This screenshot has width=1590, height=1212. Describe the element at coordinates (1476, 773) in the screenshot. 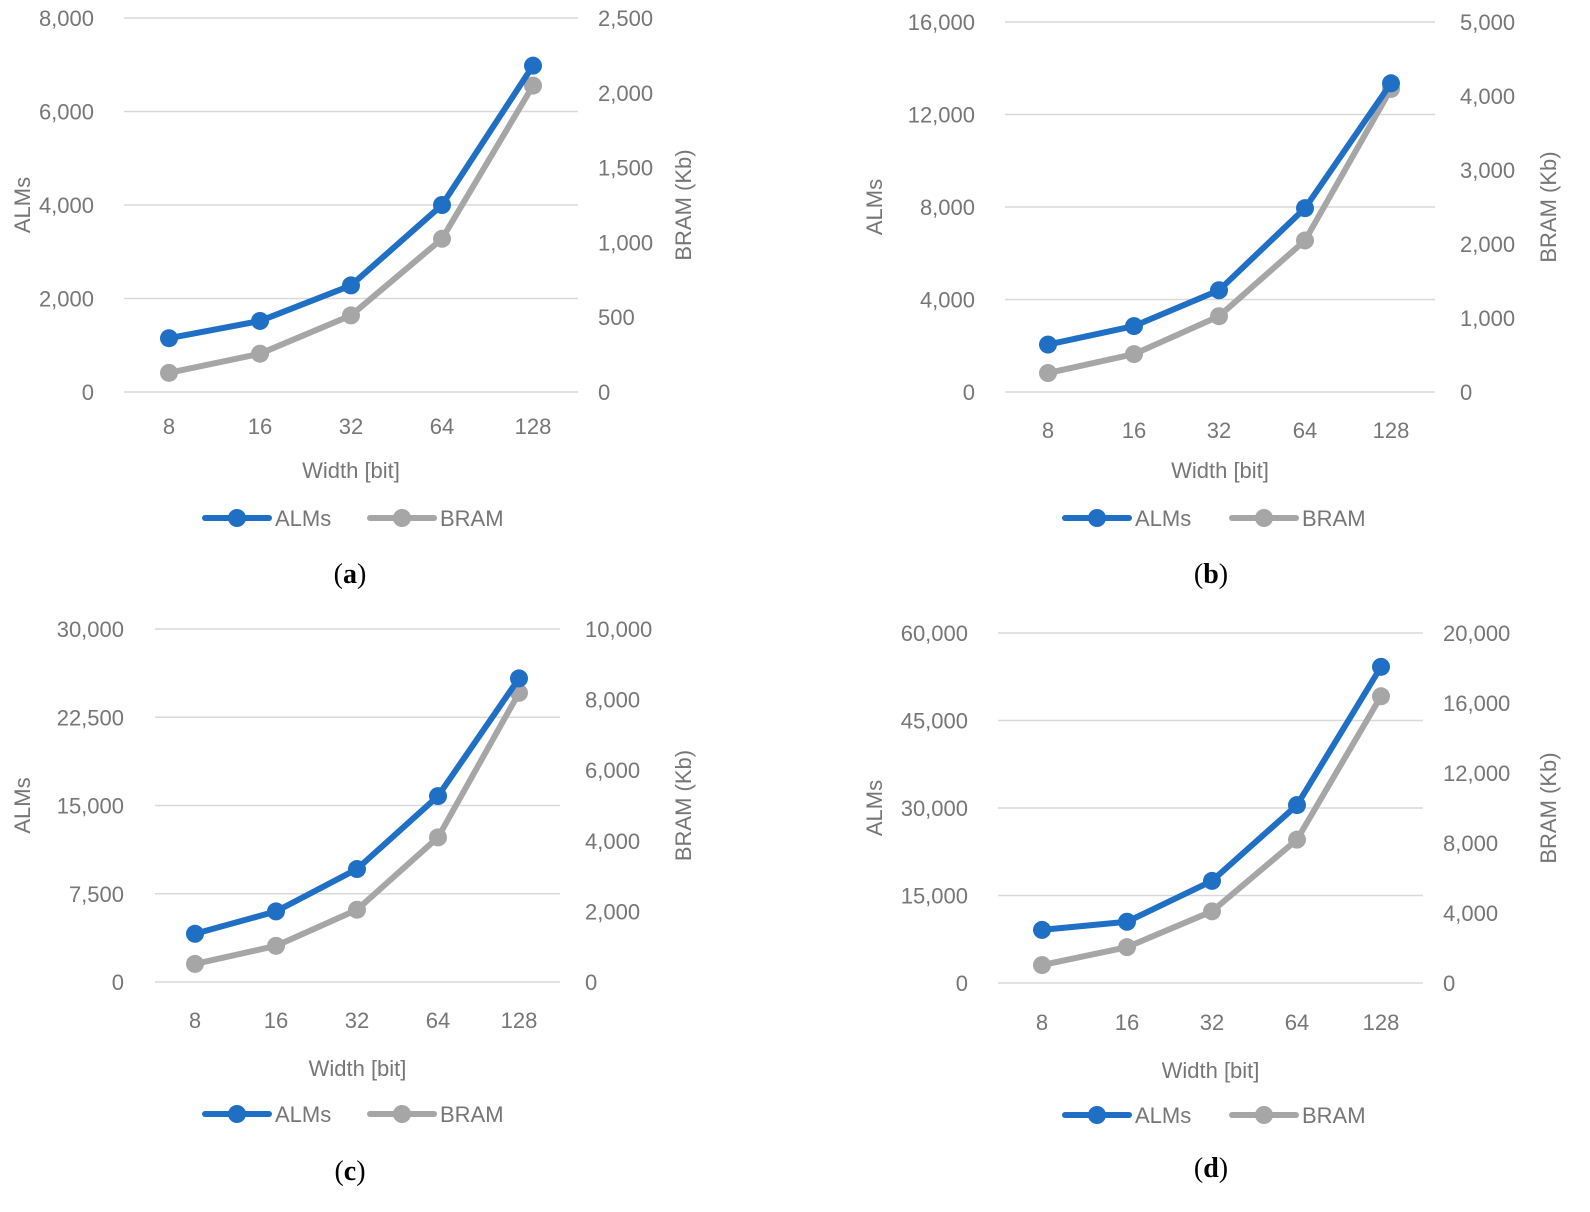

I see `y-right-tick-label: 12,000` at that location.